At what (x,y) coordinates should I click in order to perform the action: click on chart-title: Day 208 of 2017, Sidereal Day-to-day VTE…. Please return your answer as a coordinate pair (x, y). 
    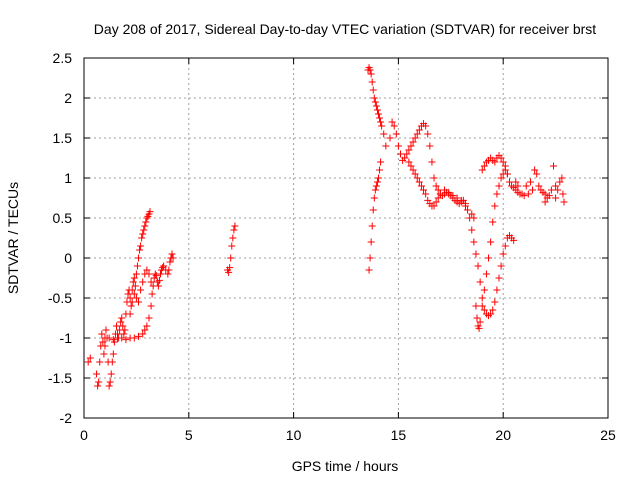
    Looking at the image, I should click on (345, 29).